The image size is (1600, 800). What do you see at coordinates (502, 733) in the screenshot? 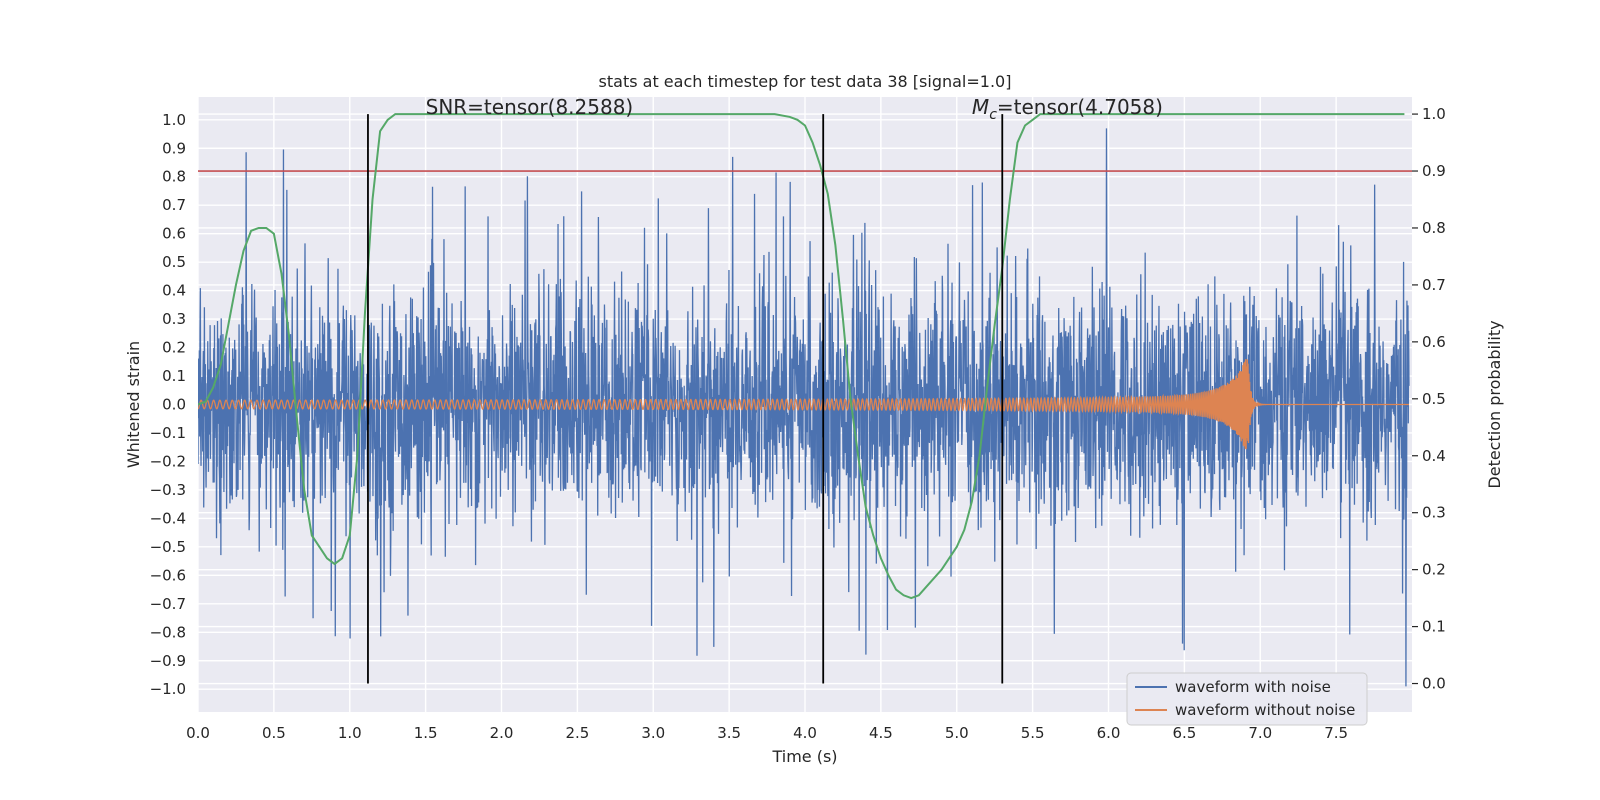
I see `x-tick-label: 2.0` at bounding box center [502, 733].